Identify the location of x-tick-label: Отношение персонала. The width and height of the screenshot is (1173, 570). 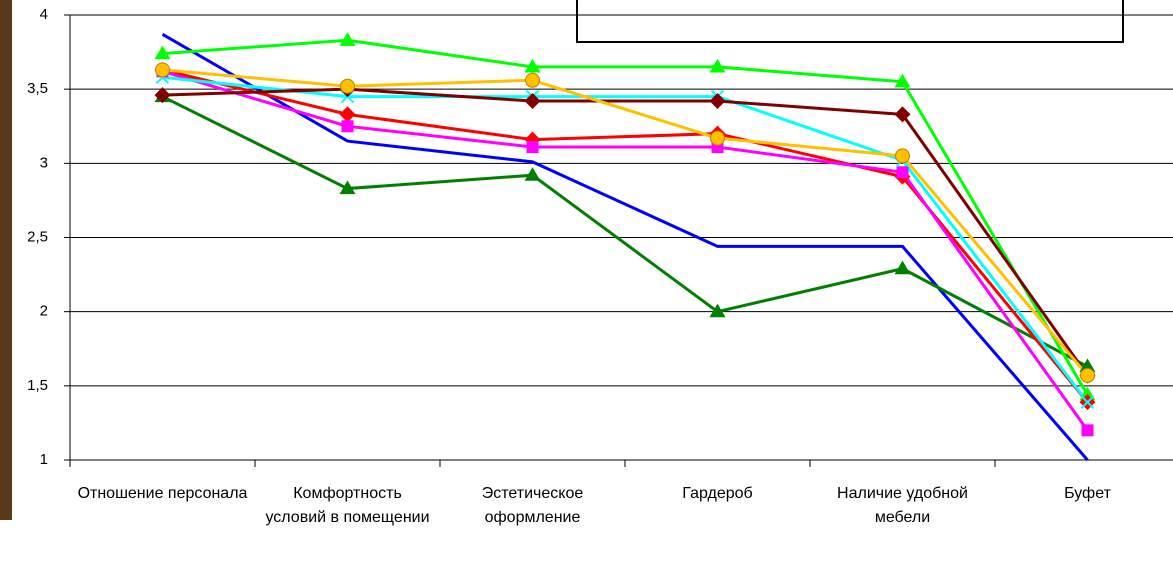
(162, 493).